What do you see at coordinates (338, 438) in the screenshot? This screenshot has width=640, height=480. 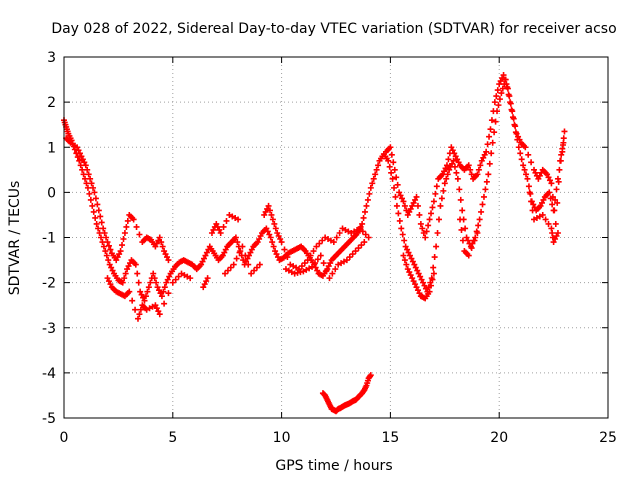 I see `x-tick-labels: 0 5 10 15 20 25` at bounding box center [338, 438].